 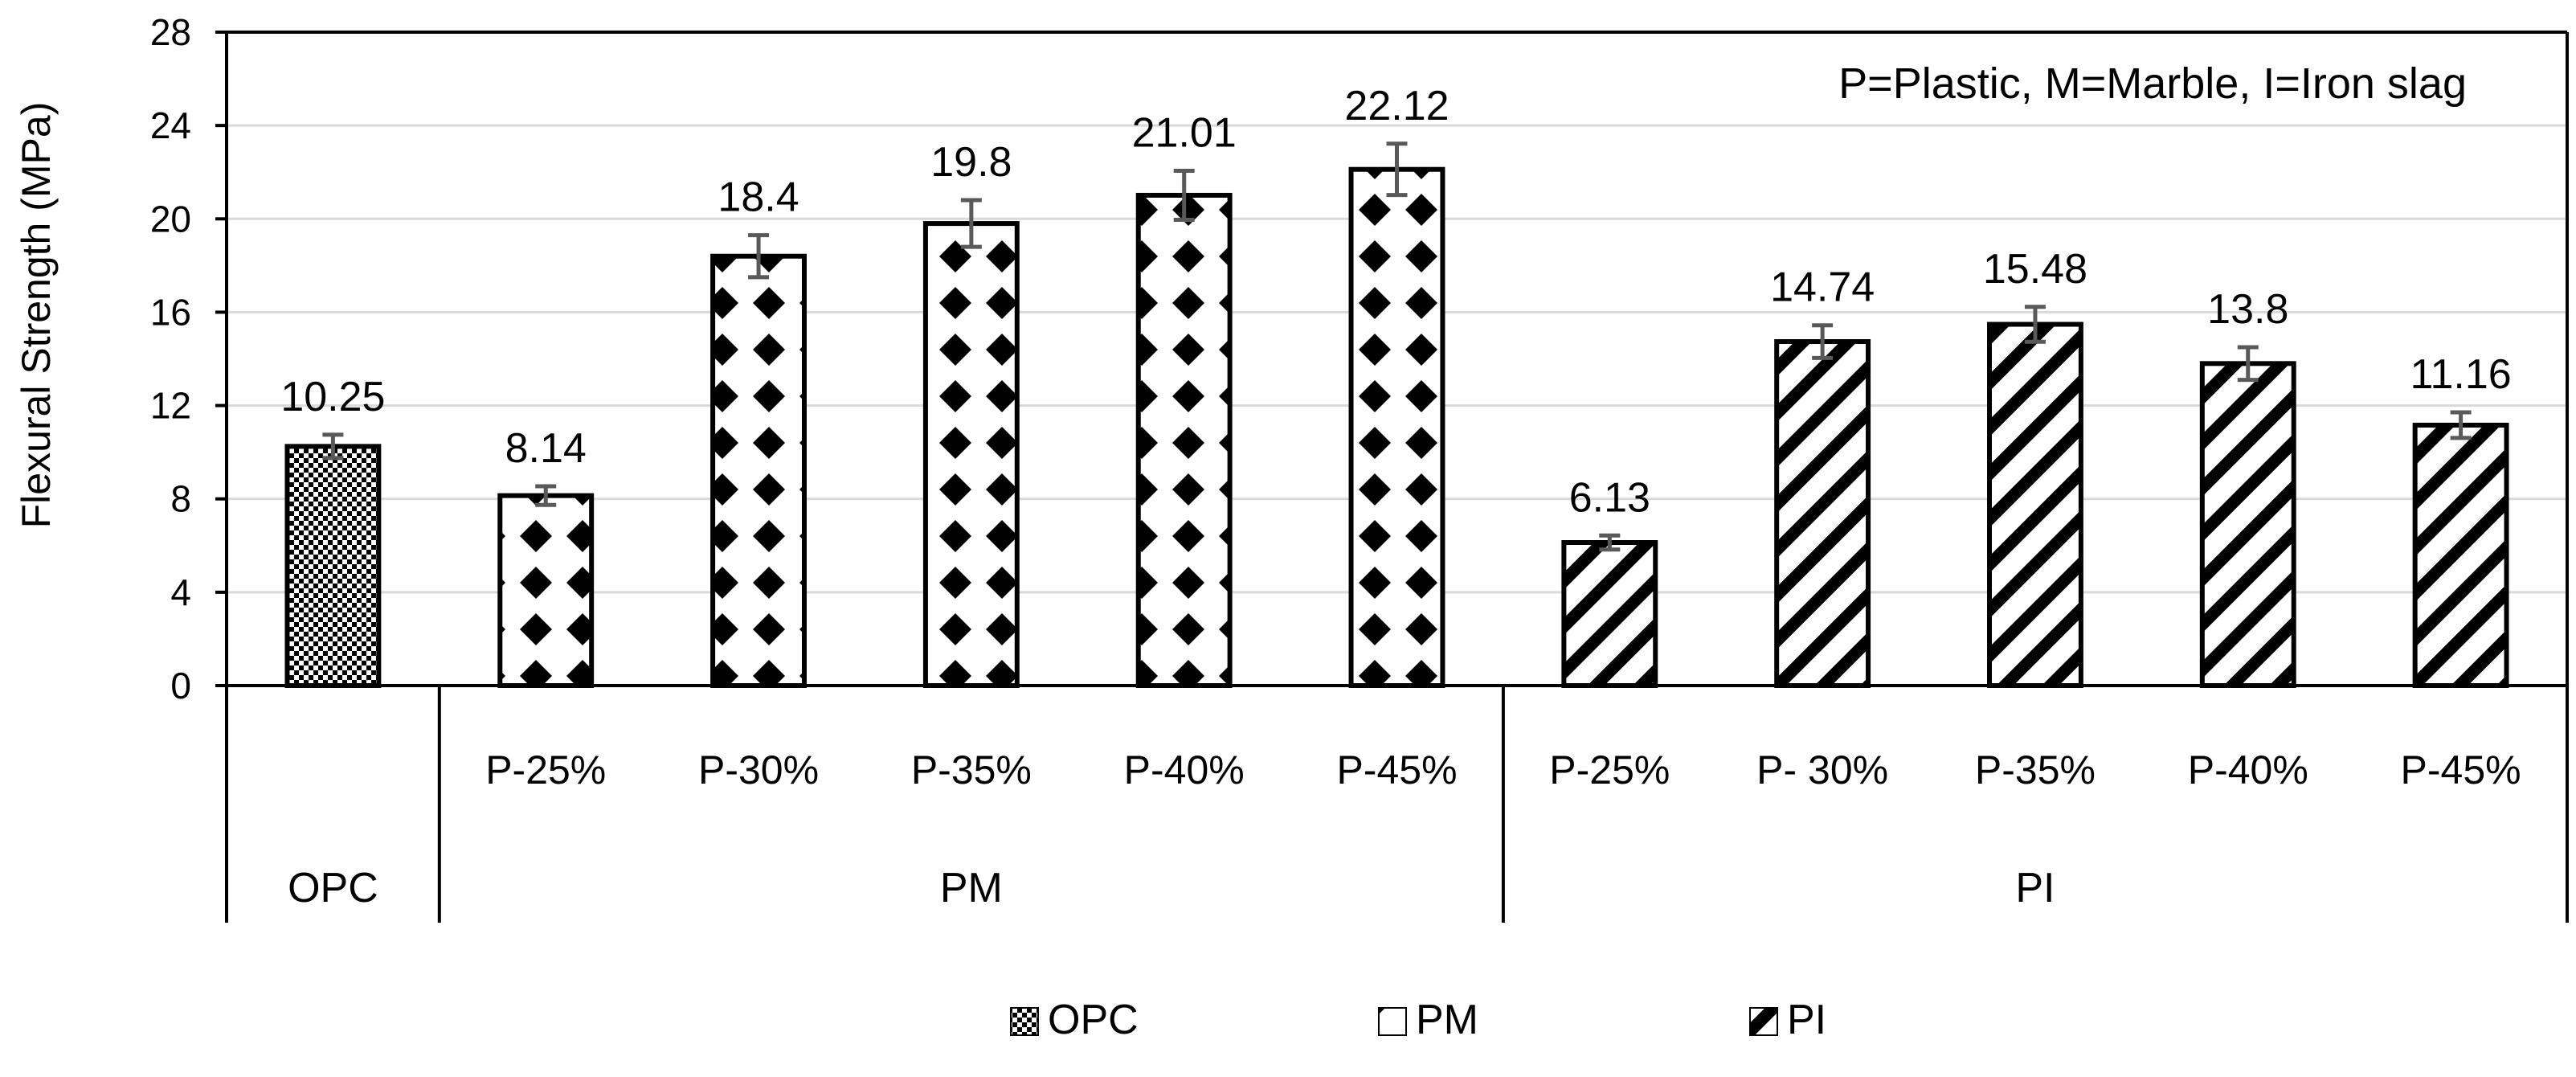 I want to click on y-tick-label: 8, so click(x=180, y=499).